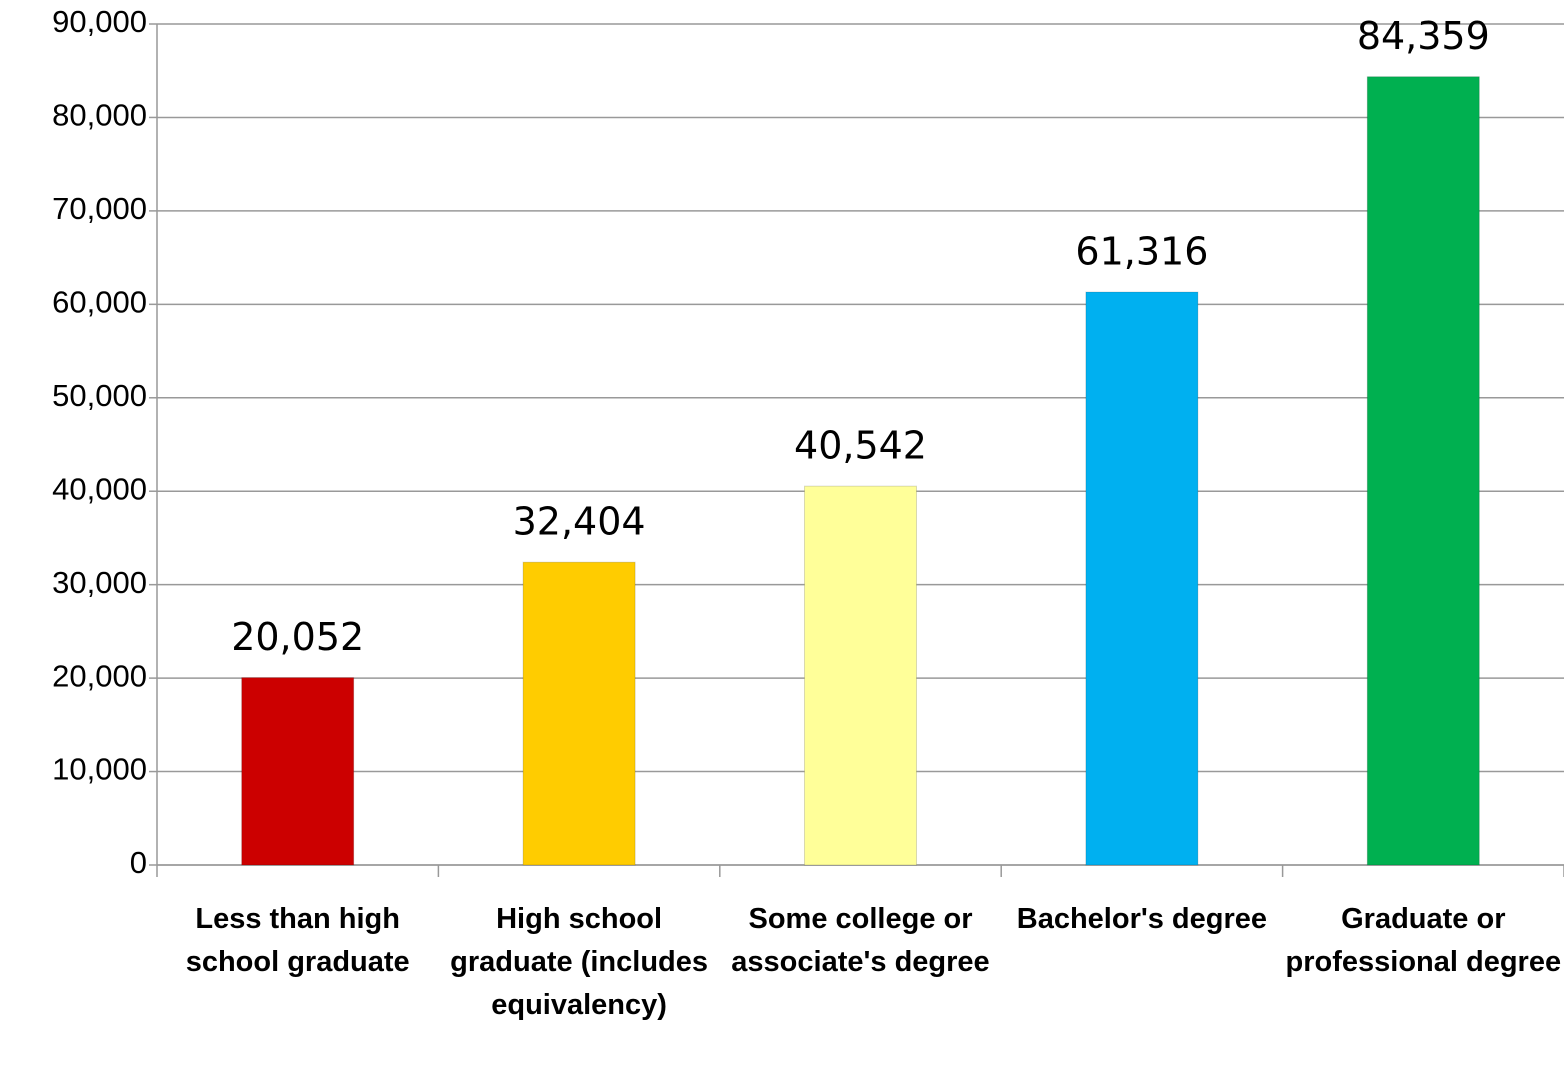  Describe the element at coordinates (99, 488) in the screenshot. I see `y-tick-label: 40,000` at that location.